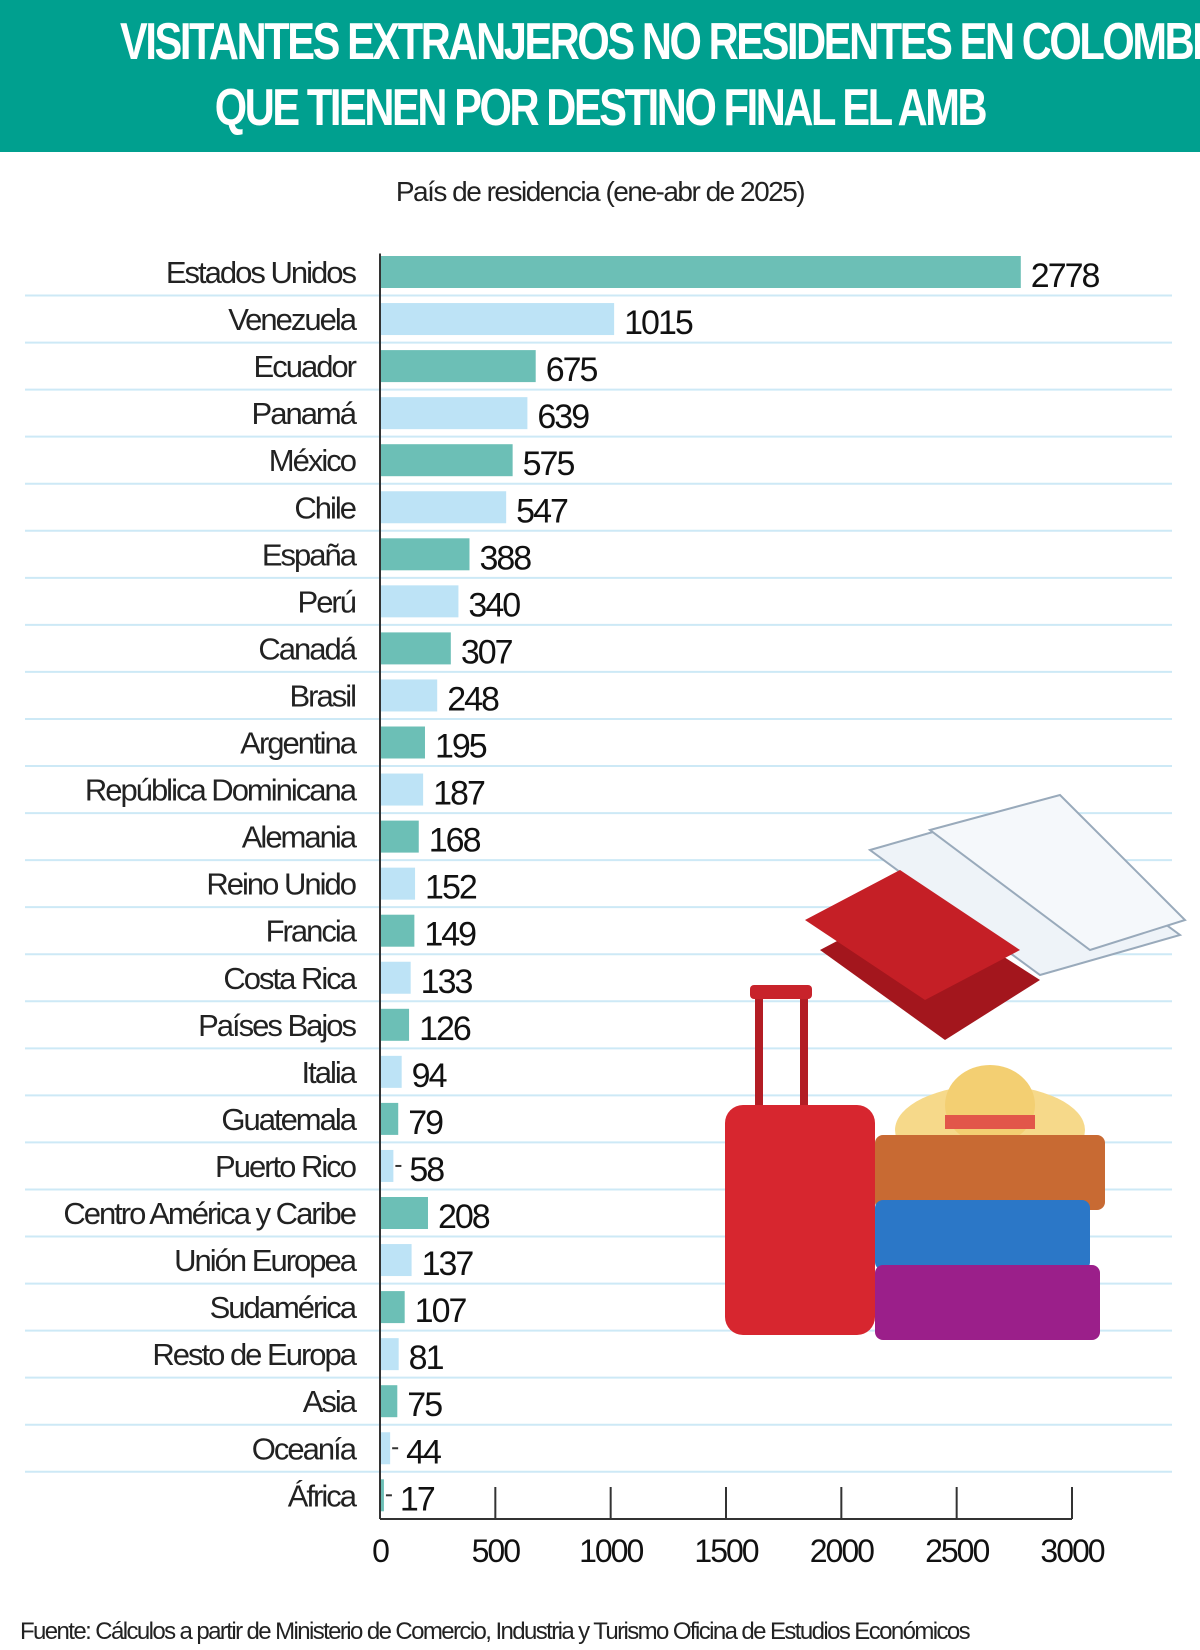  I want to click on value-label: 195, so click(461, 747).